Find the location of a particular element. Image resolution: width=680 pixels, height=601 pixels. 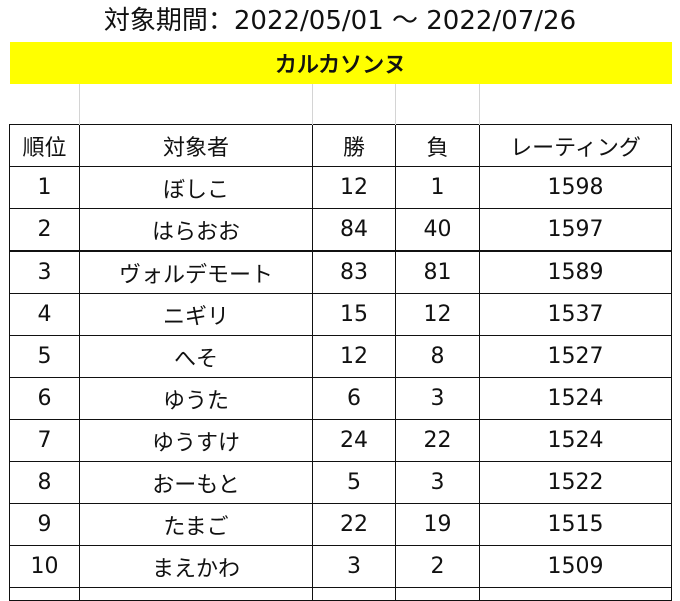

blank-row is located at coordinates (340, 104).